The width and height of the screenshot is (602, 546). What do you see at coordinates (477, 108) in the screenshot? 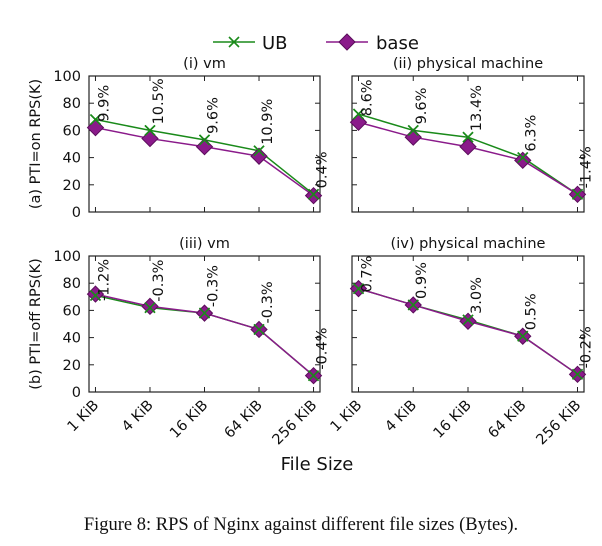
I see `annotation-label: 13.4%` at bounding box center [477, 108].